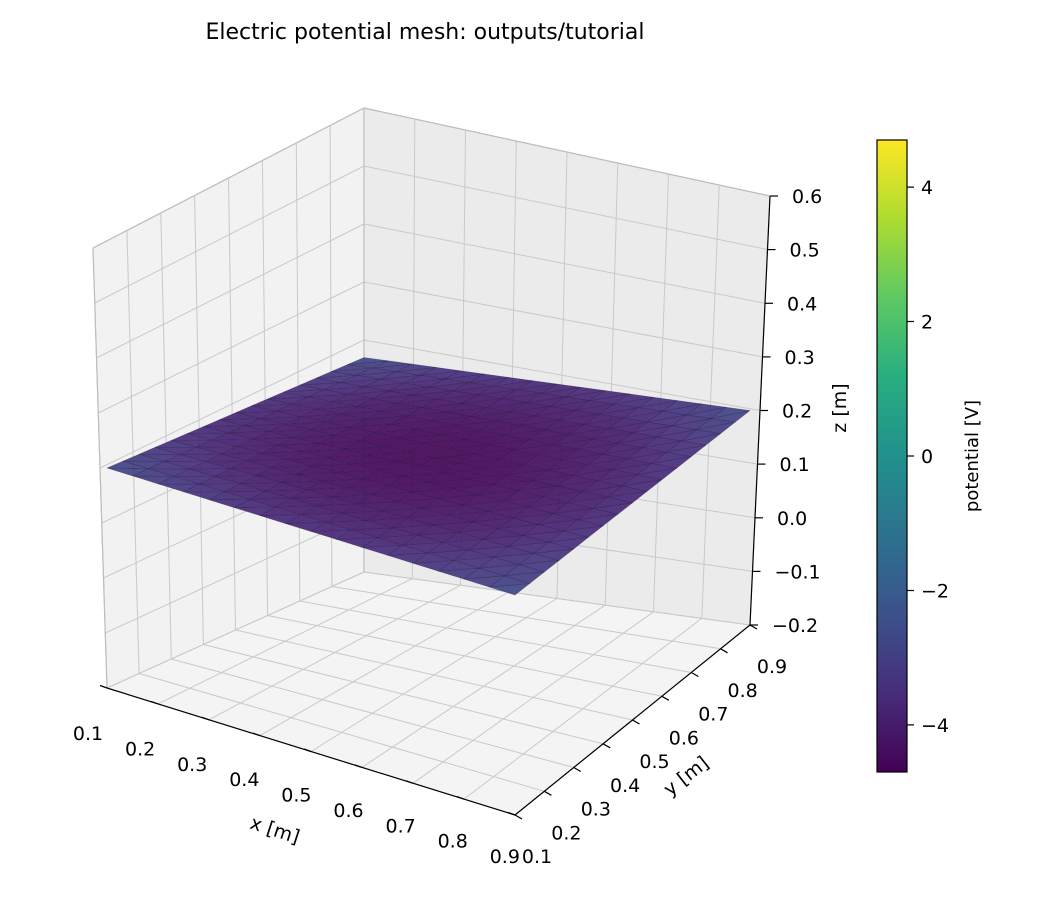 This screenshot has width=1050, height=900. Describe the element at coordinates (596, 810) in the screenshot. I see `y-tick-label: 0.3` at that location.